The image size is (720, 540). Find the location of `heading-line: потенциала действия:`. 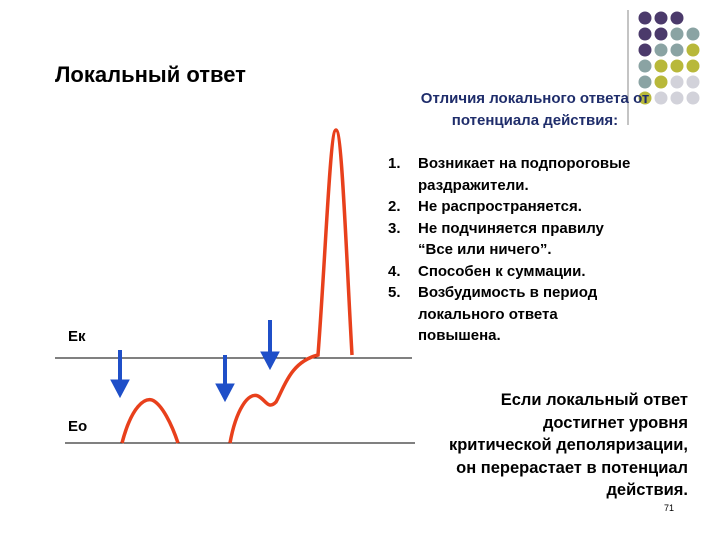

heading-line: потенциала действия: is located at coordinates (535, 120).